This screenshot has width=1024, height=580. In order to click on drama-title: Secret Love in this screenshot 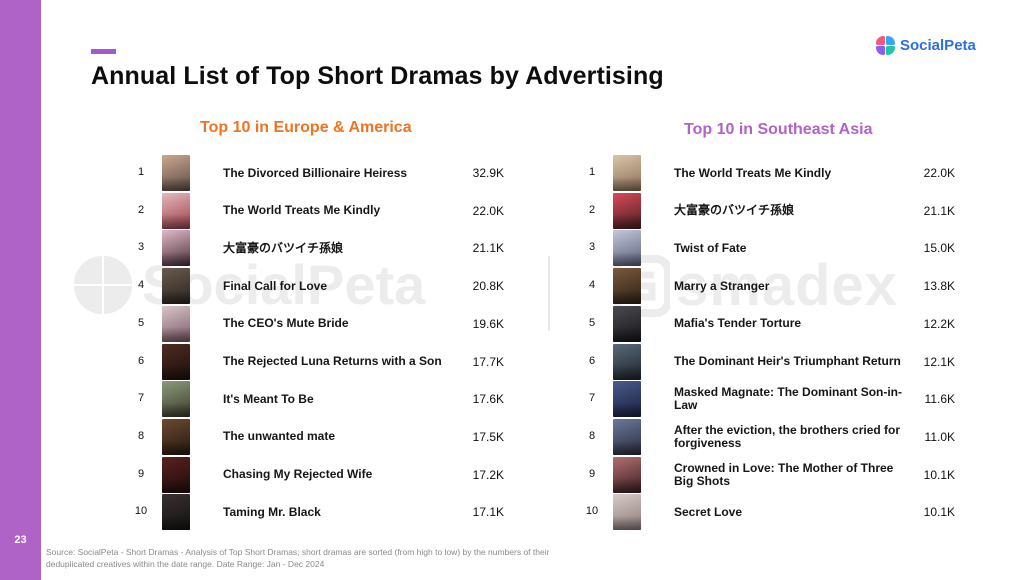, I will do `click(708, 511)`.